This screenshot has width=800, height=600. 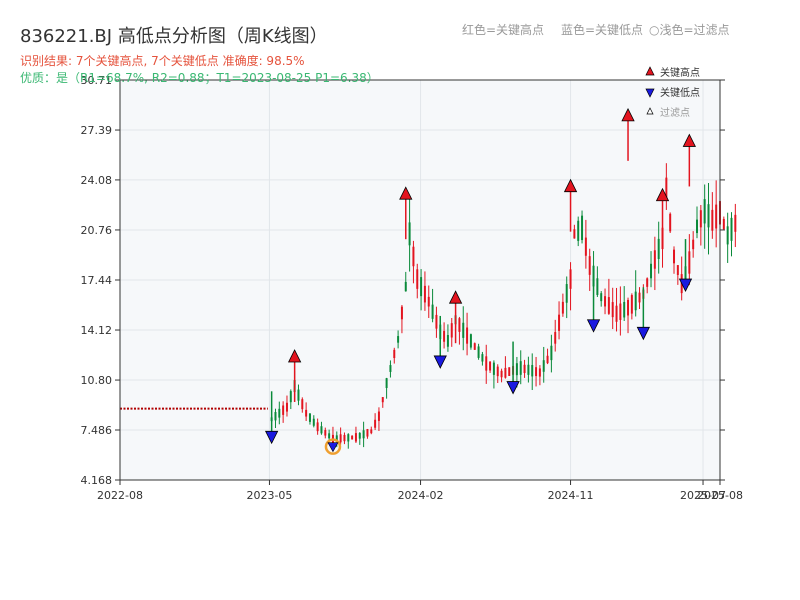 I want to click on legend-label-filtered: 过滤点, so click(x=675, y=112).